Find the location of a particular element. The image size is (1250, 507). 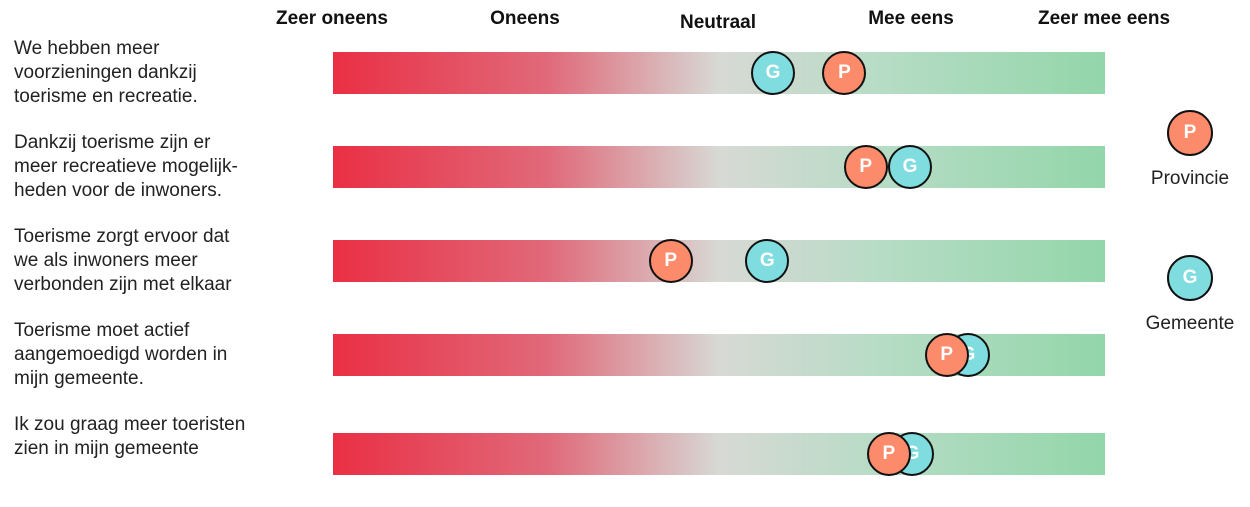

scale-label-4: Mee eens is located at coordinates (911, 18).